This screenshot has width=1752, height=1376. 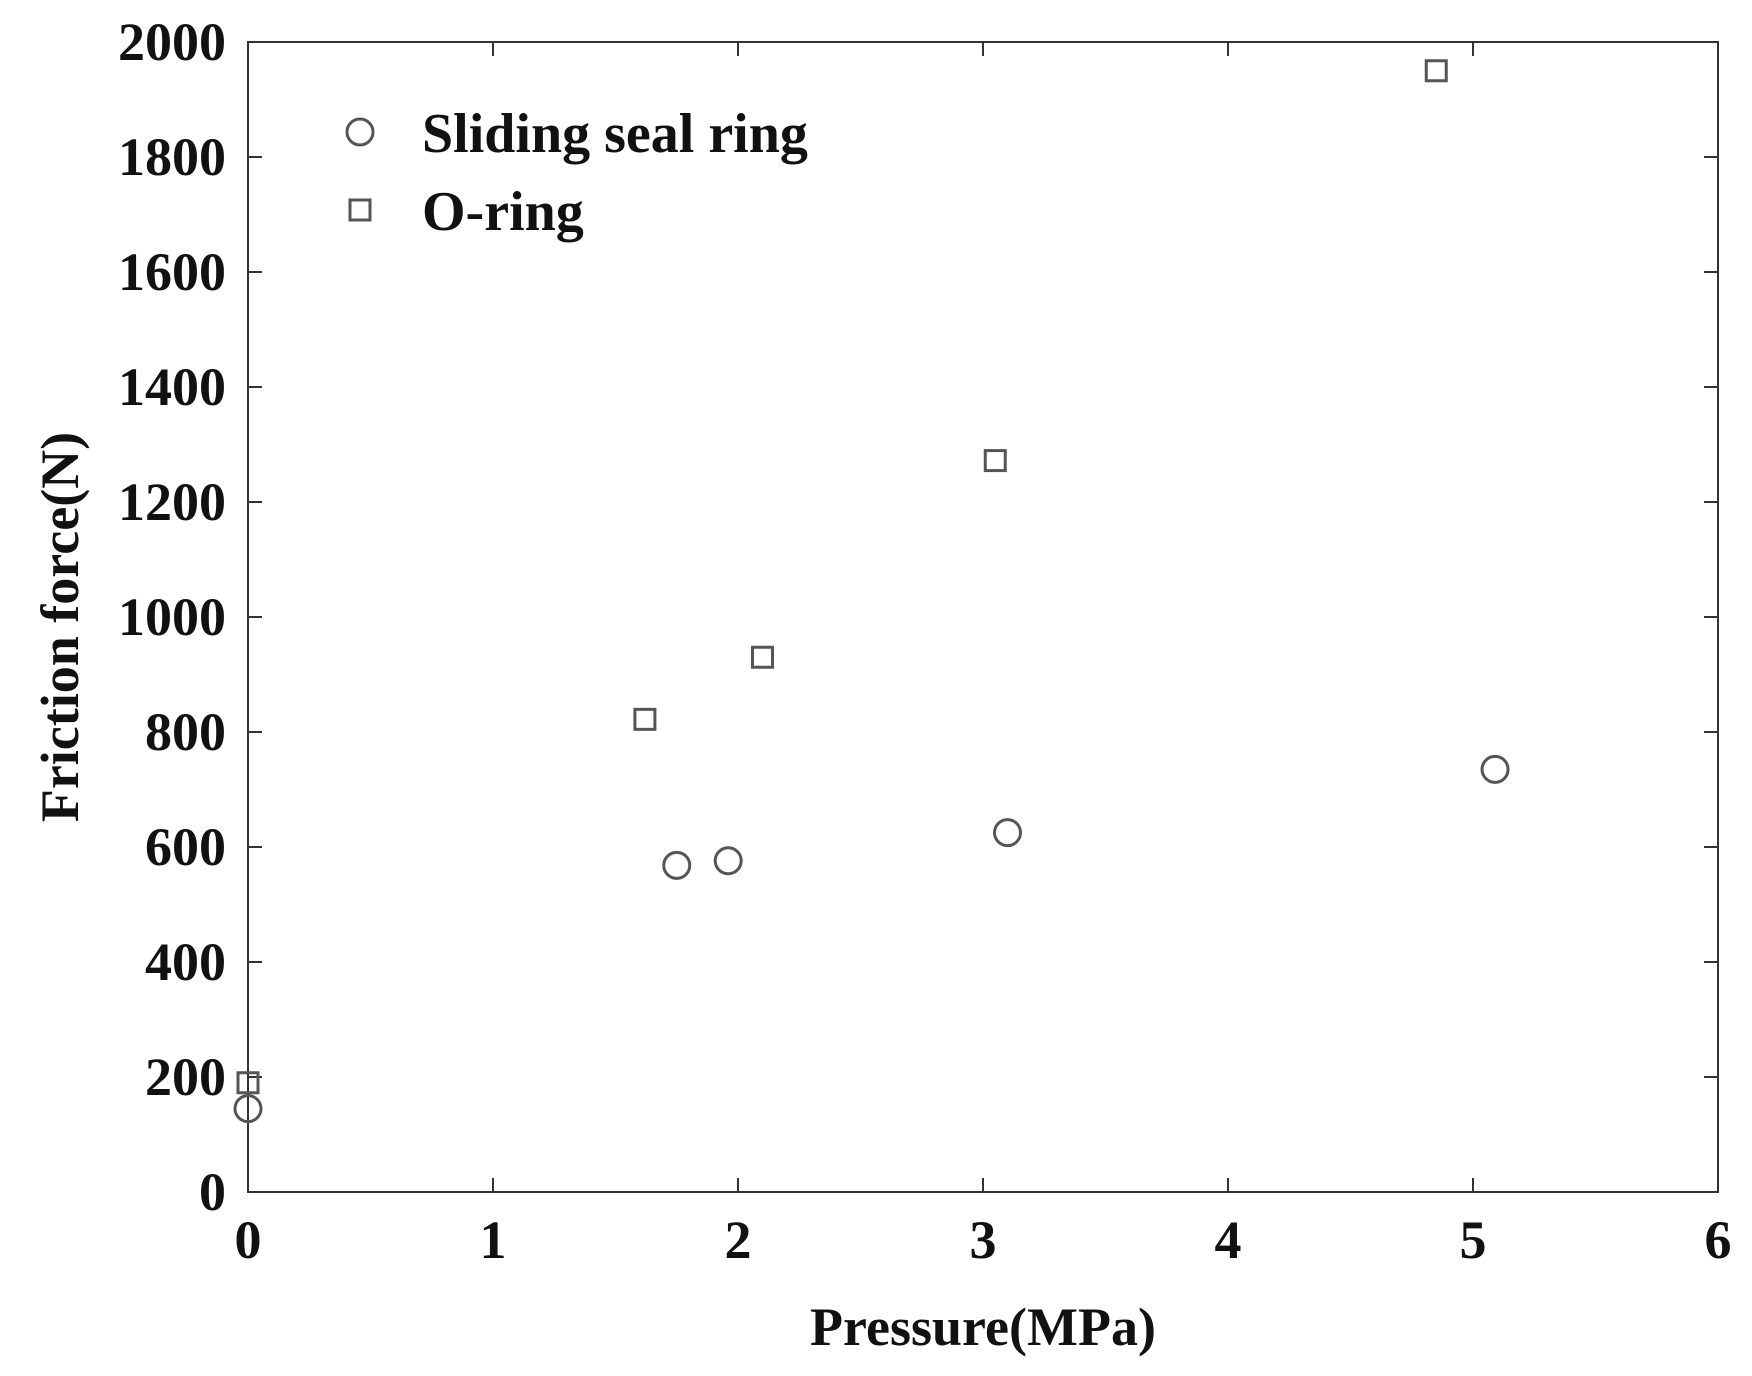 I want to click on y-axis-label: Friction force(N), so click(x=60, y=627).